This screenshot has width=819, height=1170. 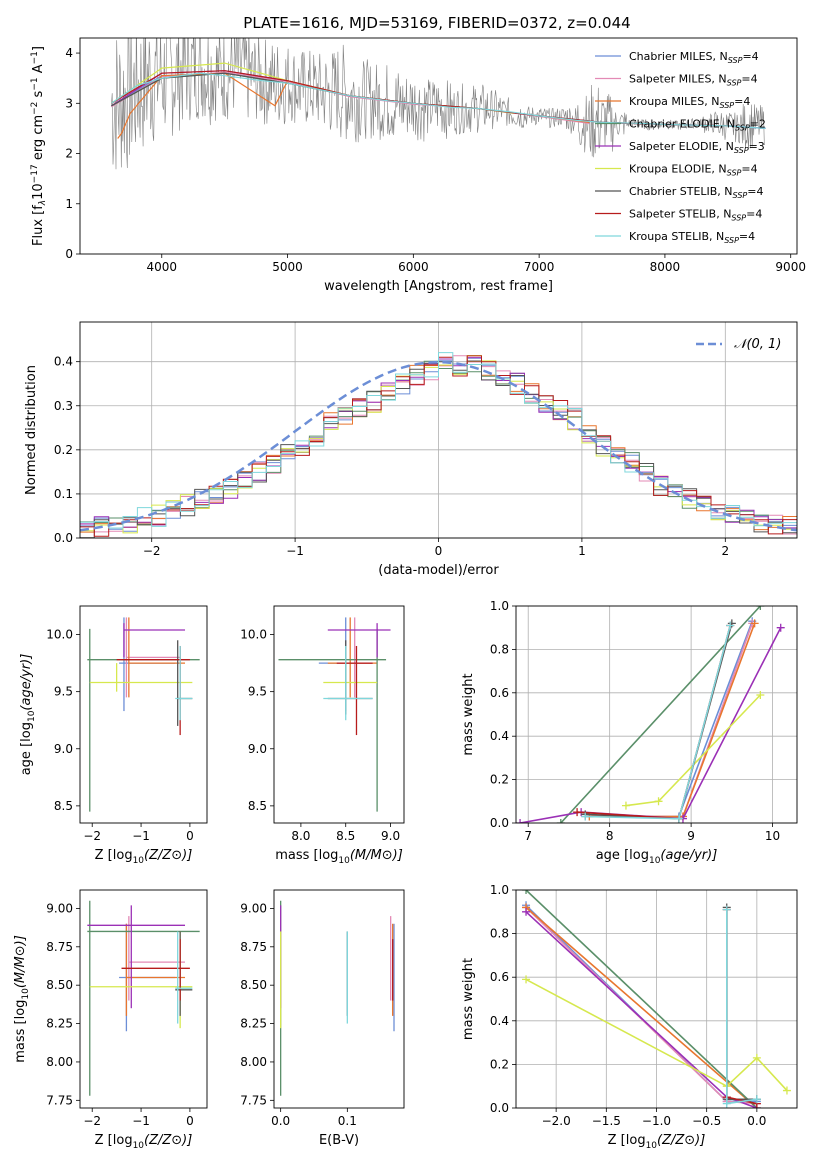 I want to click on label-part: −1, so click(x=35, y=57).